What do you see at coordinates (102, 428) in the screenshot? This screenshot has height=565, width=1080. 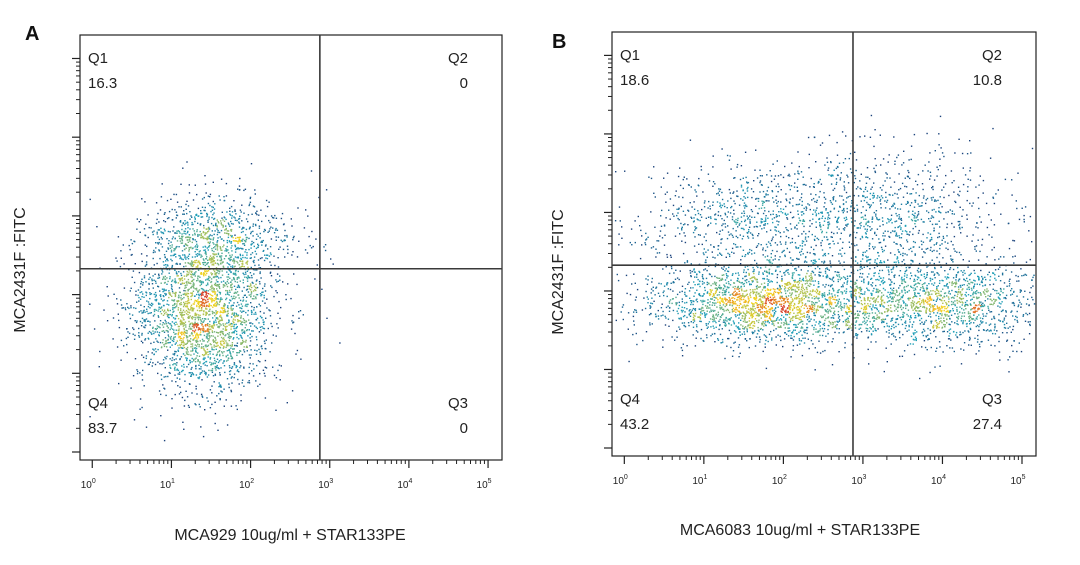 I see `quadrant-q4-value: 83.7` at bounding box center [102, 428].